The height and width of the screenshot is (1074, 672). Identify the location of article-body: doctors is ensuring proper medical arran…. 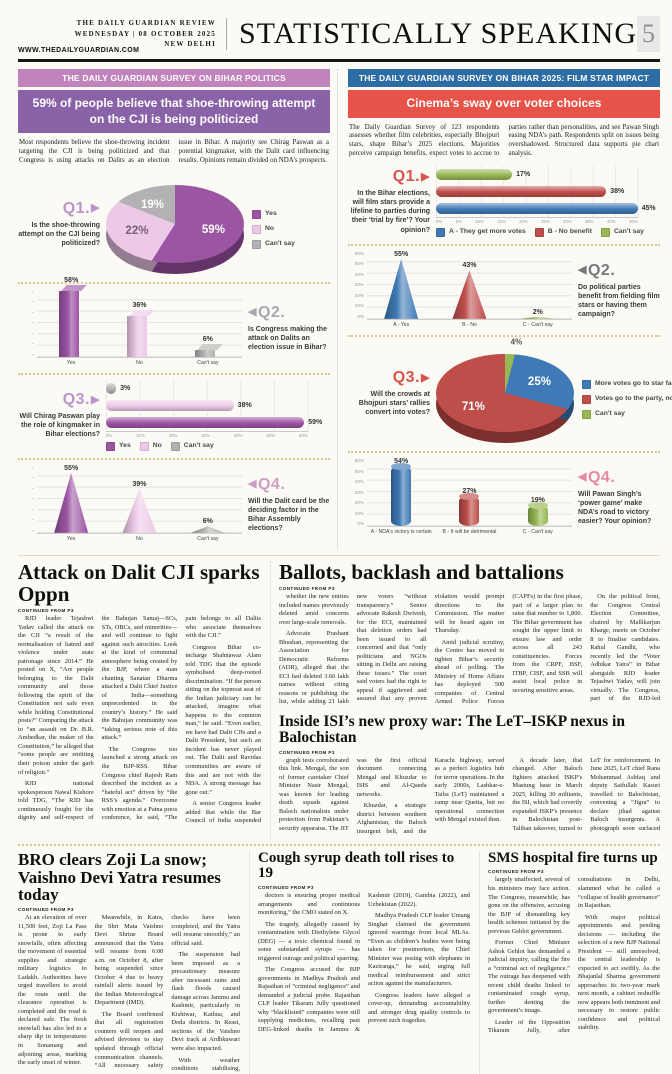
(364, 962).